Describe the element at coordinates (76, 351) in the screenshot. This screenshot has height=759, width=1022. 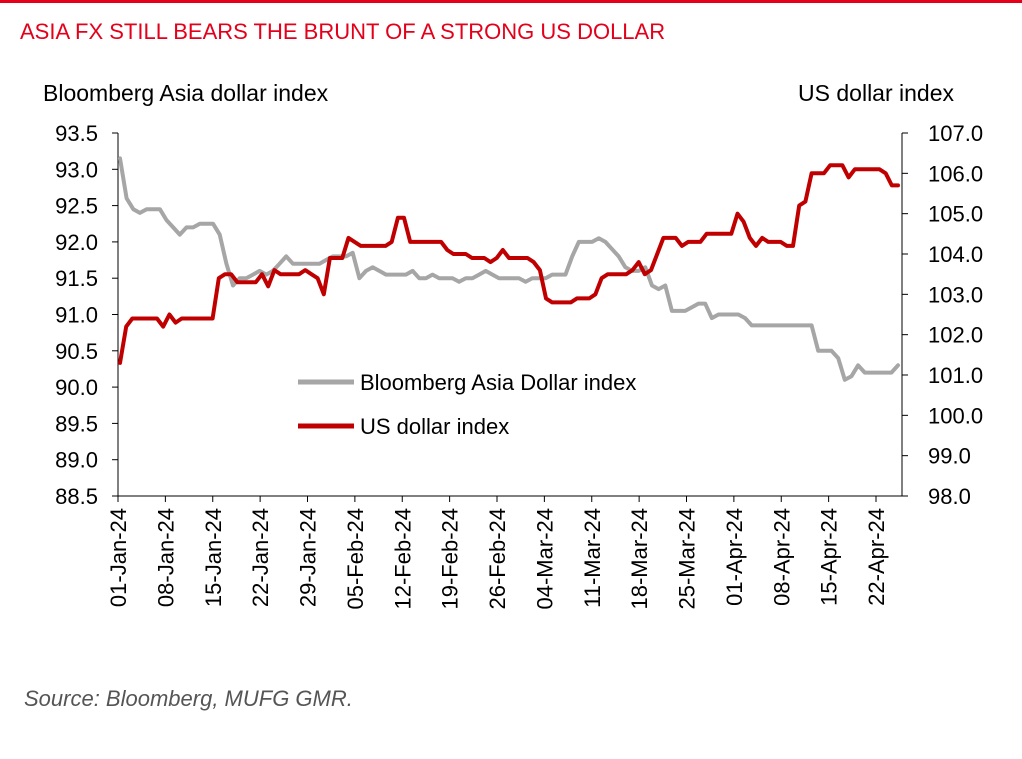
I see `left-tick-label: 90.5` at that location.